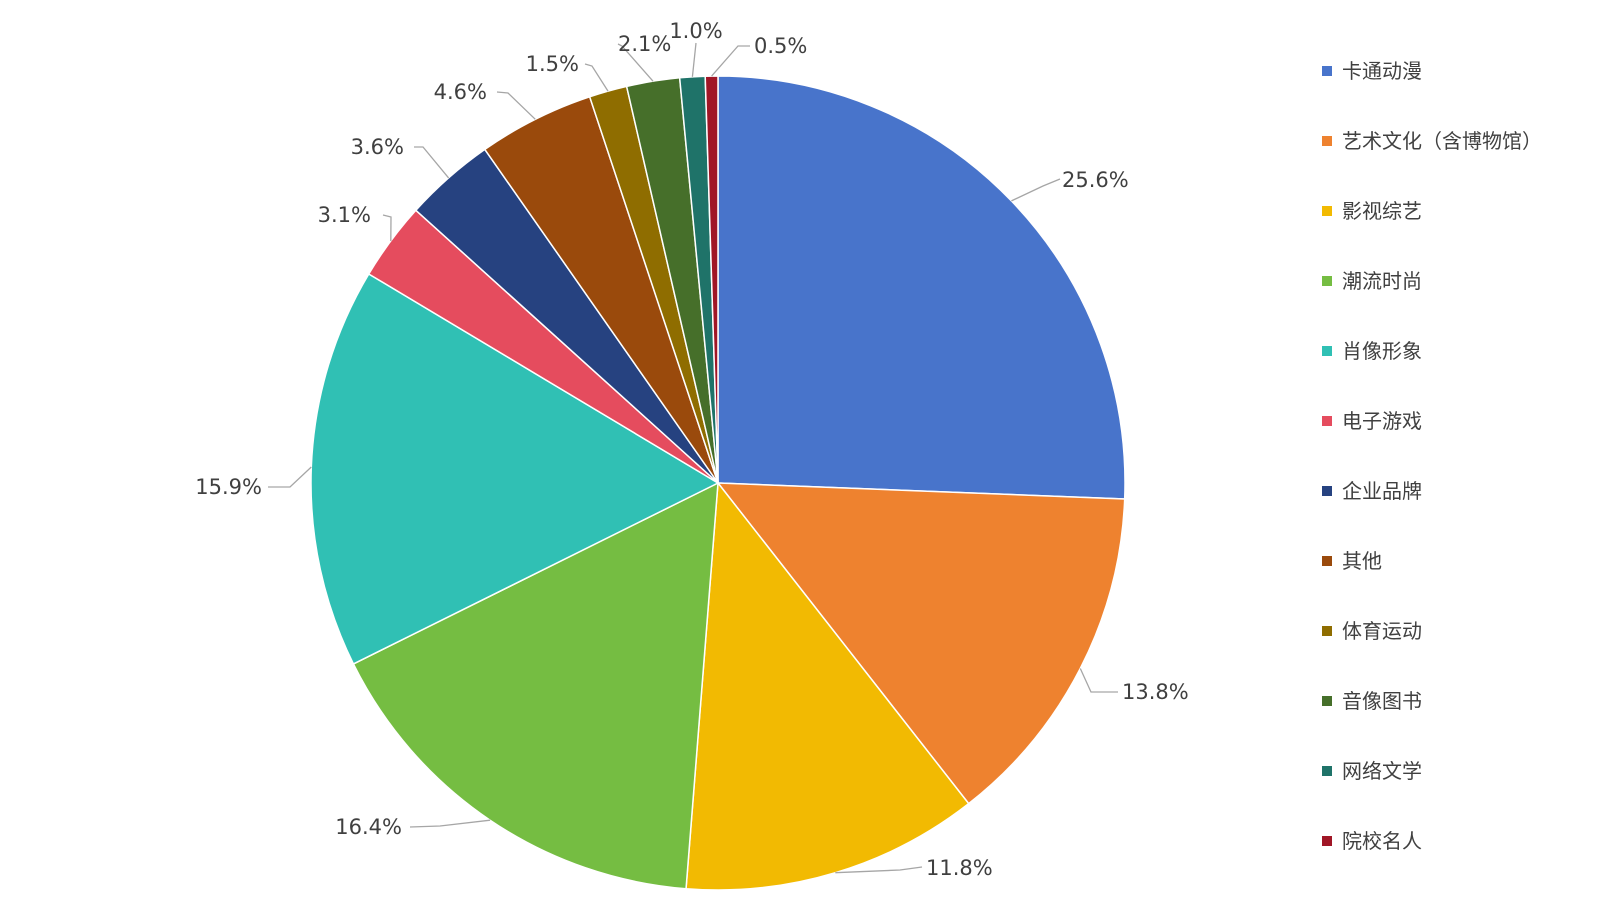 The image size is (1615, 897). Describe the element at coordinates (552, 64) in the screenshot. I see `data-label: 1.5%` at that location.